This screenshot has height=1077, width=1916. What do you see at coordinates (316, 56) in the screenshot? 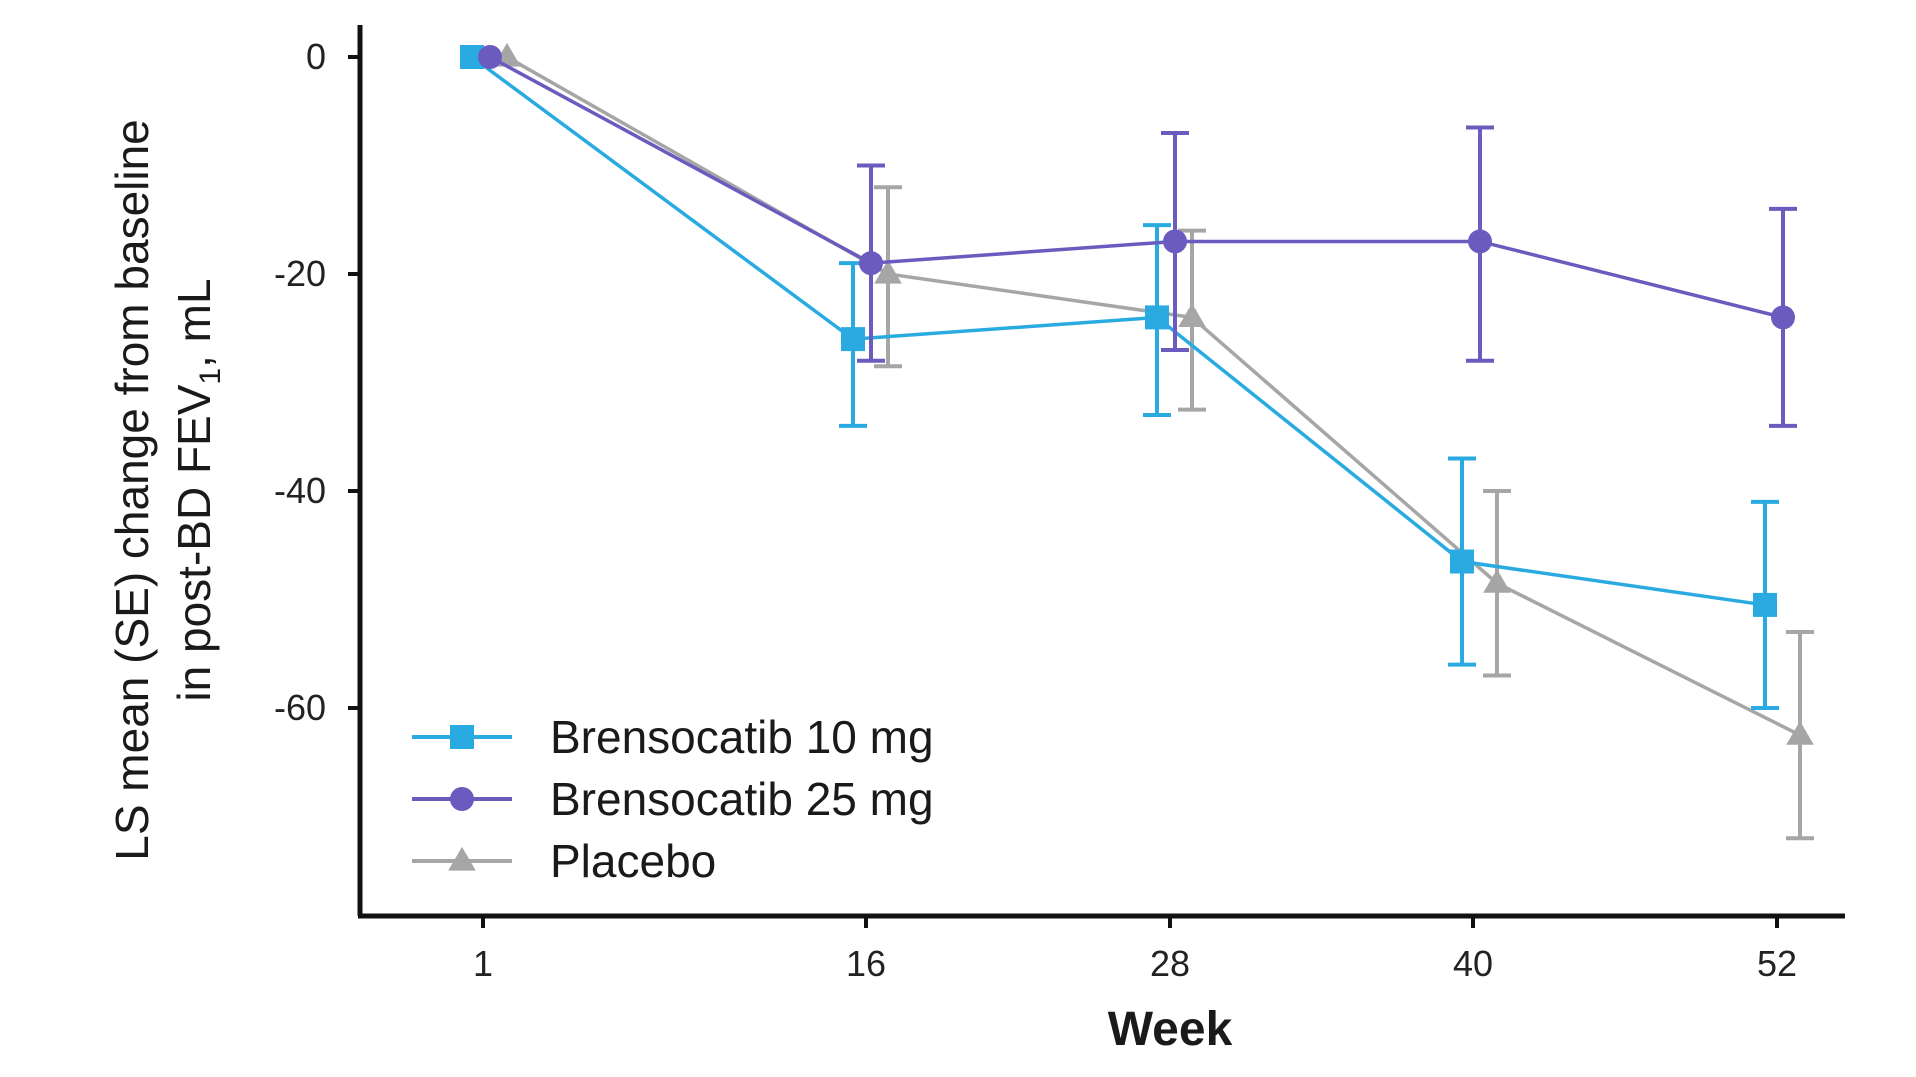
I see `y-tick-label: 0` at bounding box center [316, 56].